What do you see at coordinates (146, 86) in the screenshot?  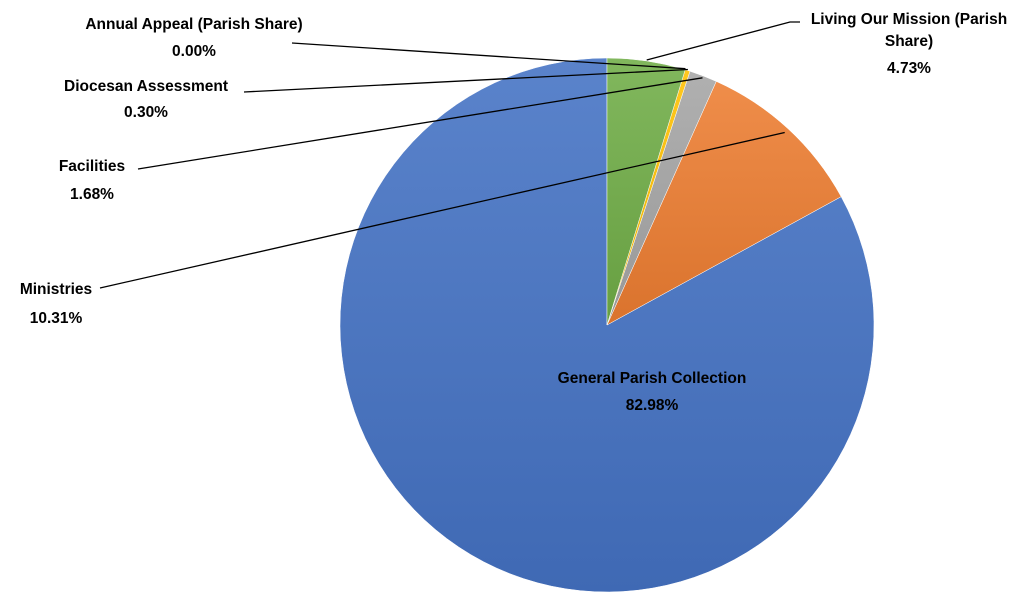 I see `data-label-name-diocesan-assessment: Diocesan Assessment` at bounding box center [146, 86].